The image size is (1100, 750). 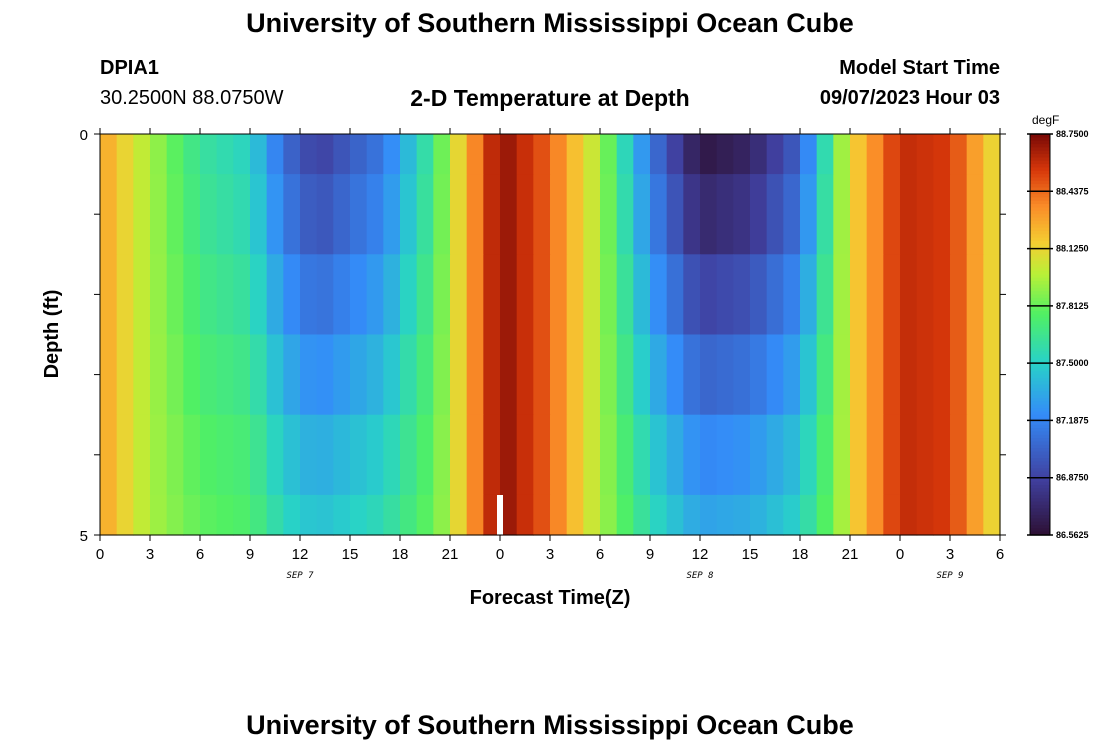 What do you see at coordinates (250, 554) in the screenshot?
I see `x-tick-label: 9` at bounding box center [250, 554].